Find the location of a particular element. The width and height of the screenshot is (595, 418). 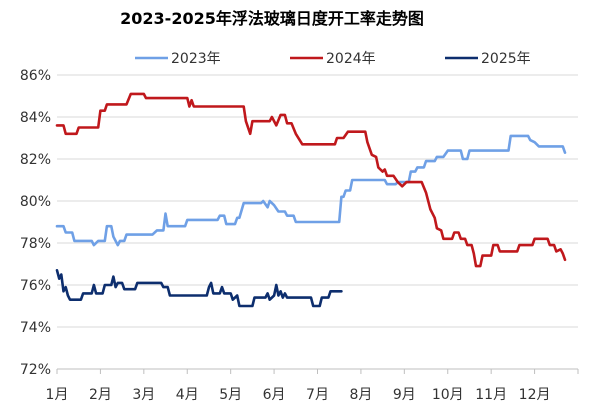

legend-label: 2025年 is located at coordinates (506, 59).